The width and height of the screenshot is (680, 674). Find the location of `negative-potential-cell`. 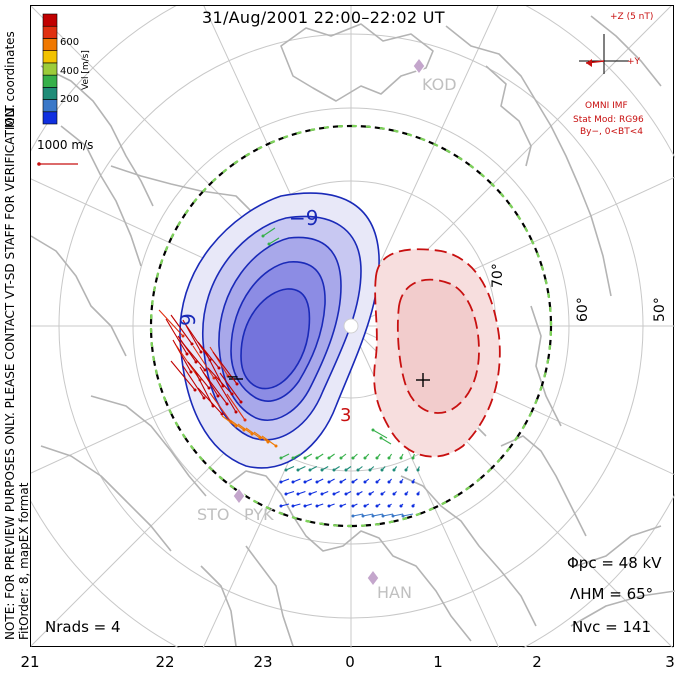

negative-potential-cell is located at coordinates (279, 330).